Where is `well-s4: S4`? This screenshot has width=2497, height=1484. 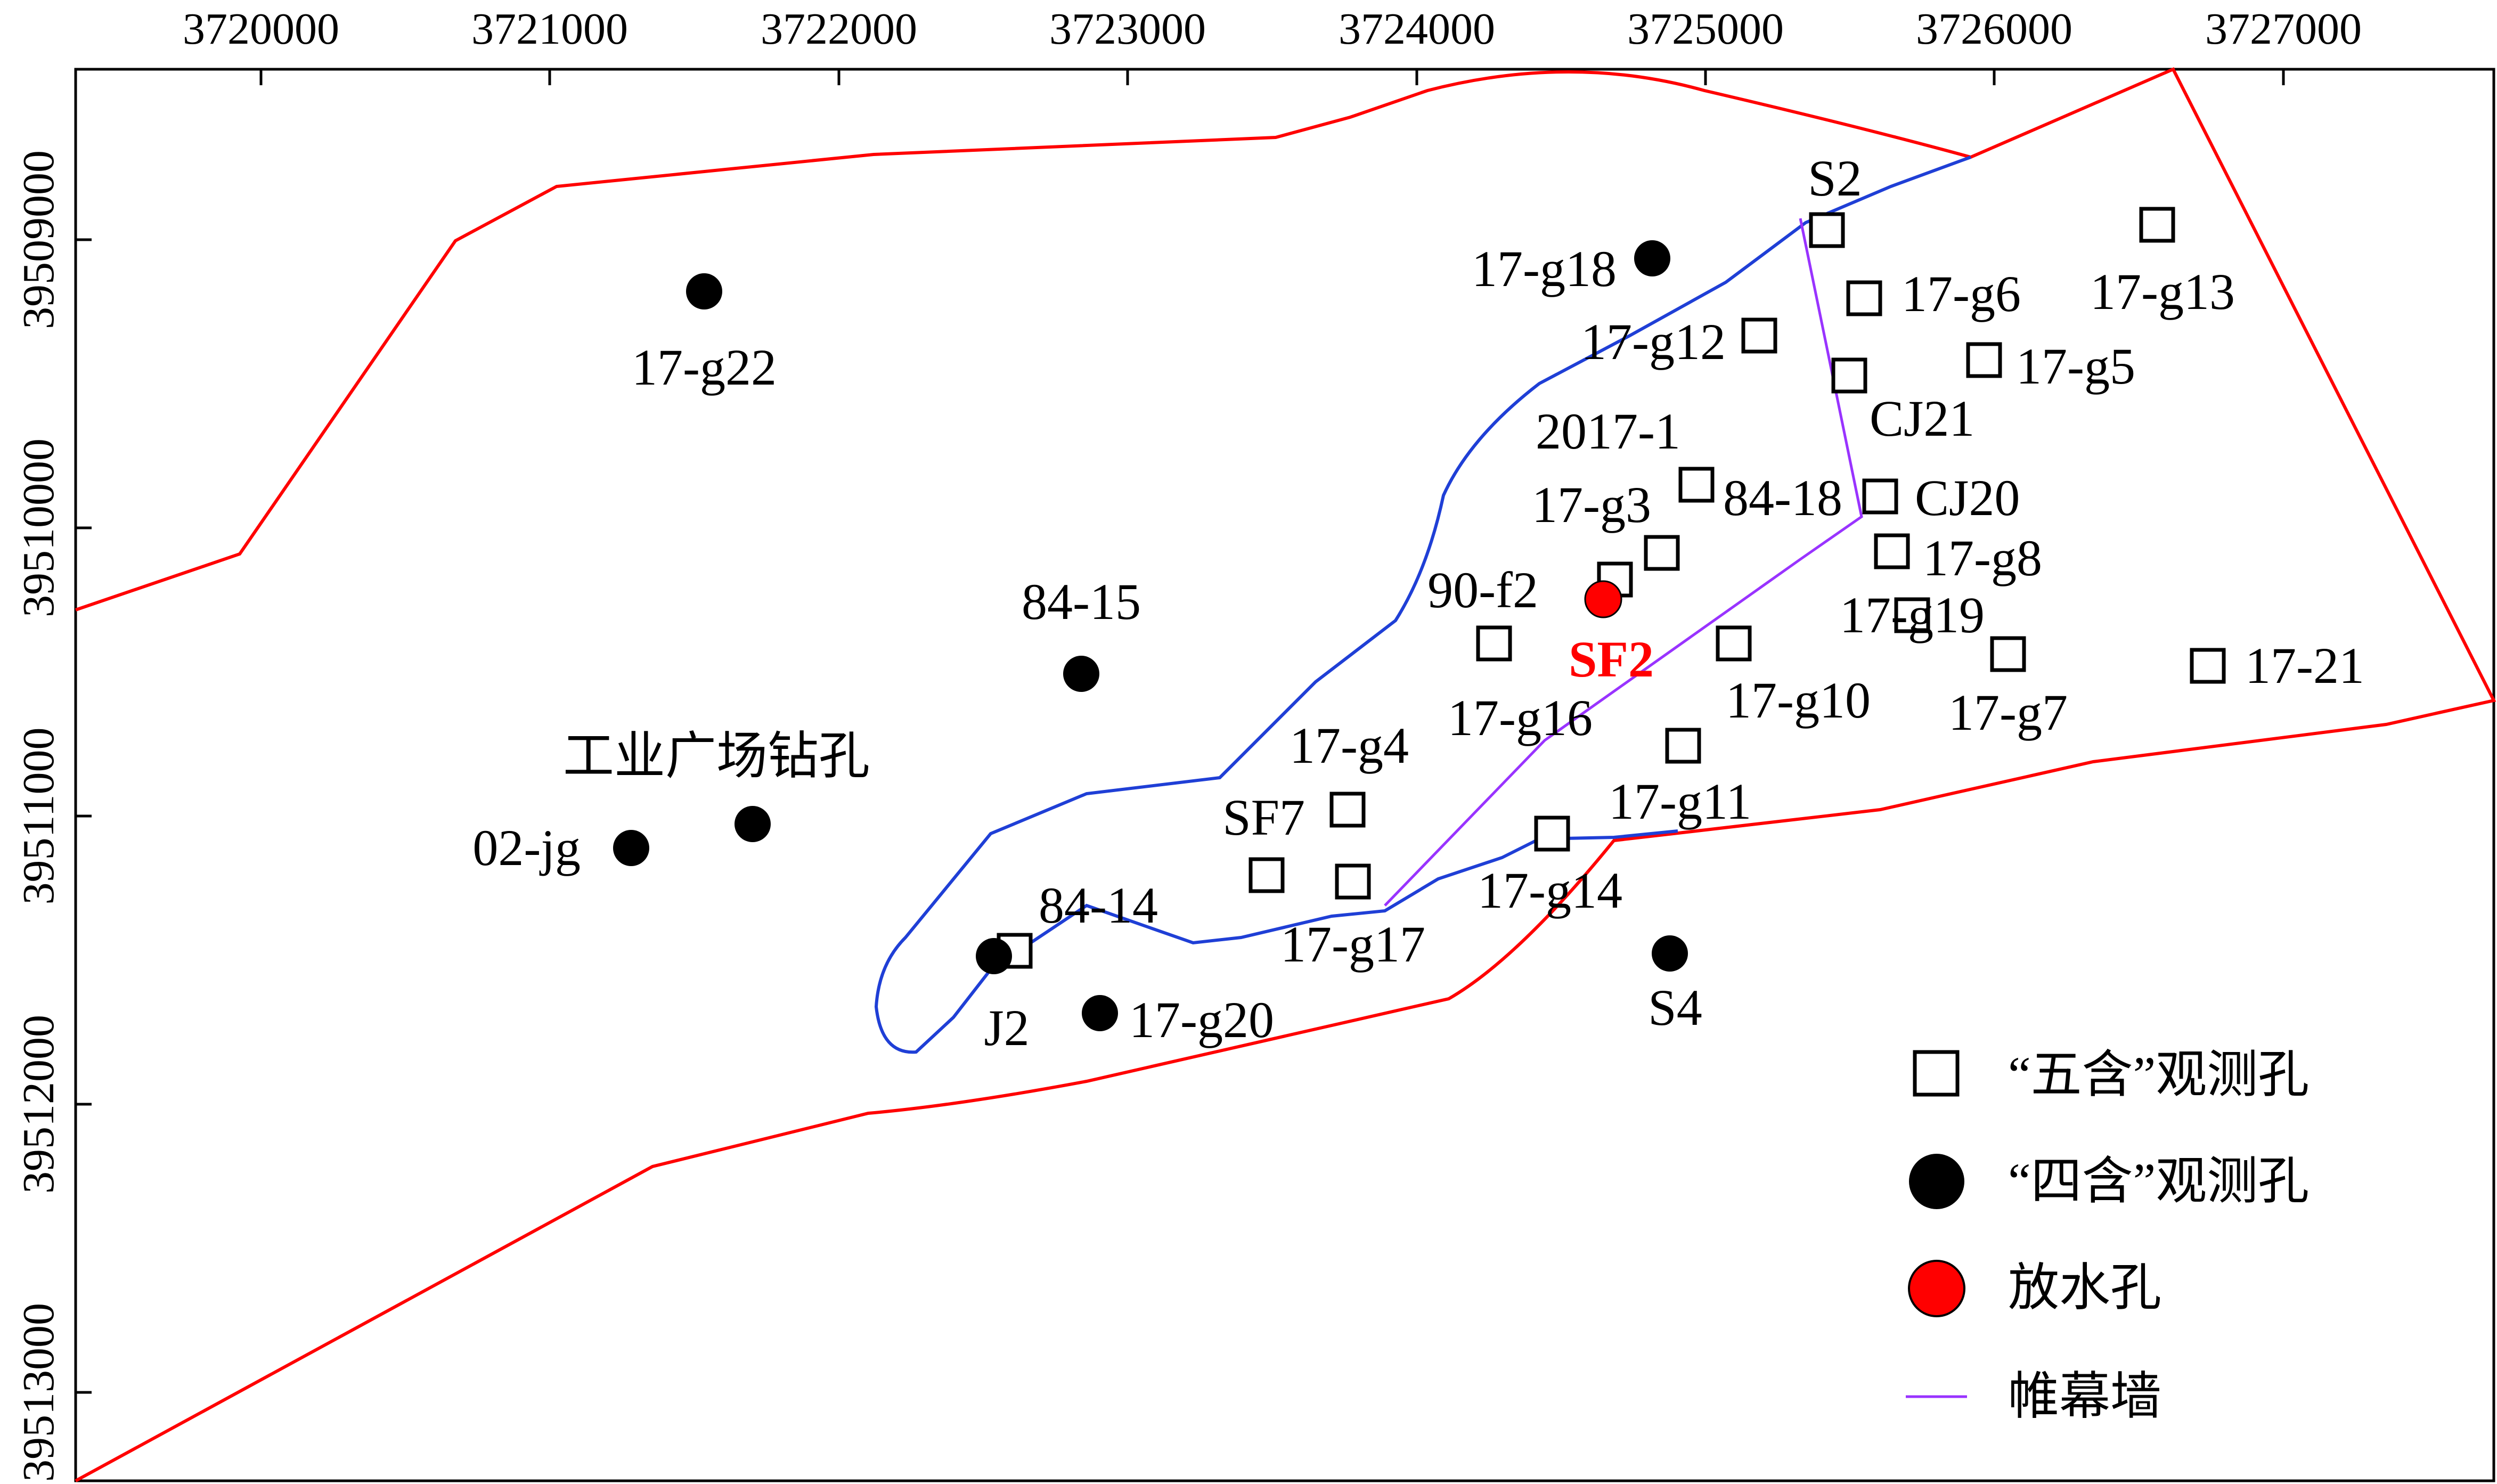 well-s4: S4 is located at coordinates (1675, 985).